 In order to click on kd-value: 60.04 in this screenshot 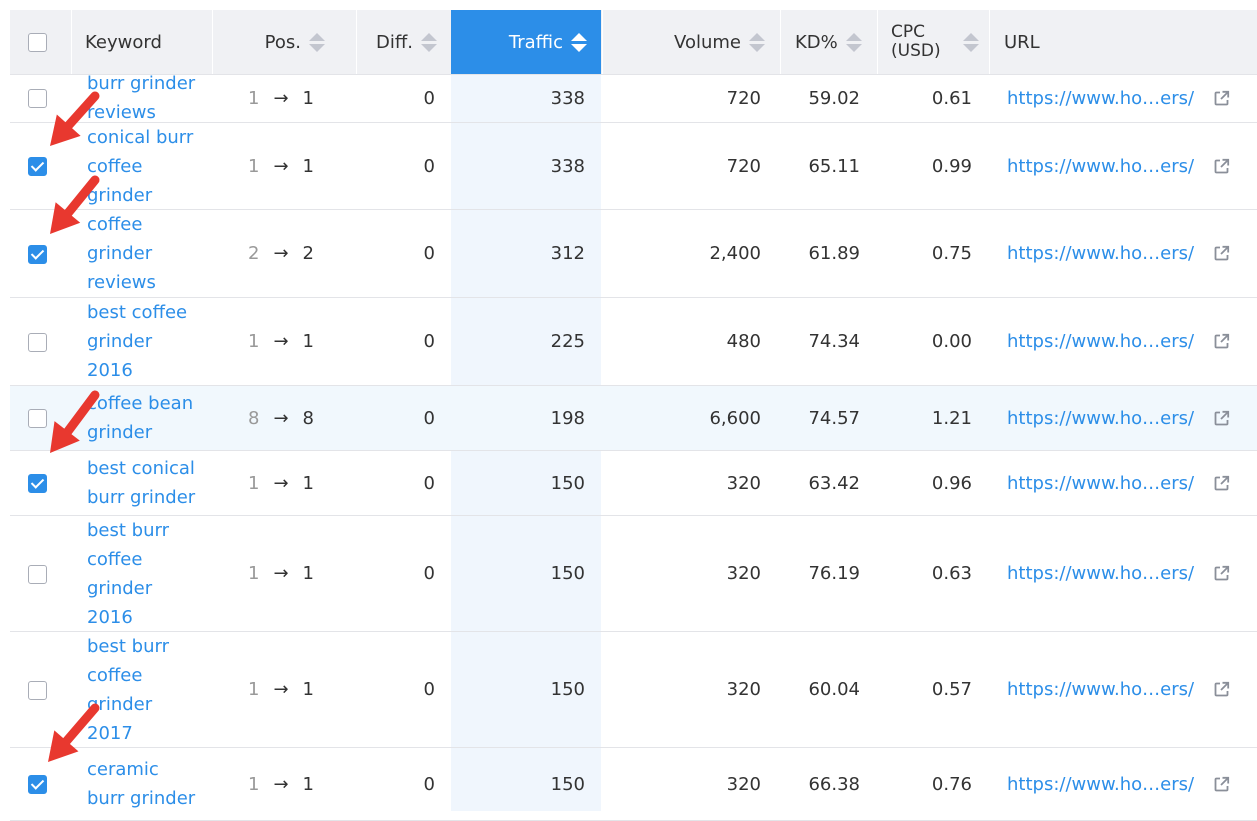, I will do `click(834, 689)`.